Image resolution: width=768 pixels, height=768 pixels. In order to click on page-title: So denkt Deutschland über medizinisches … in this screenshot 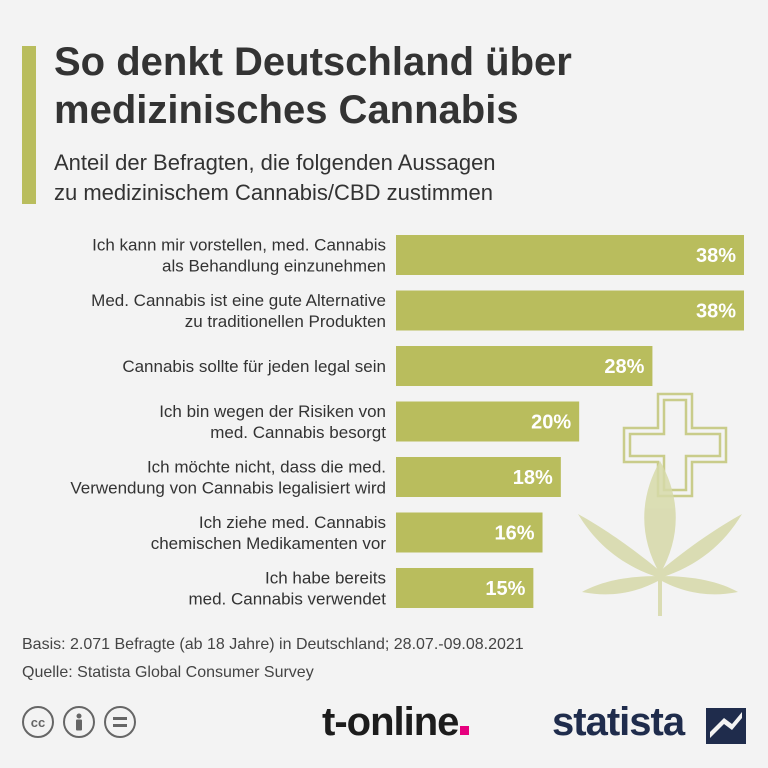, I will do `click(399, 86)`.